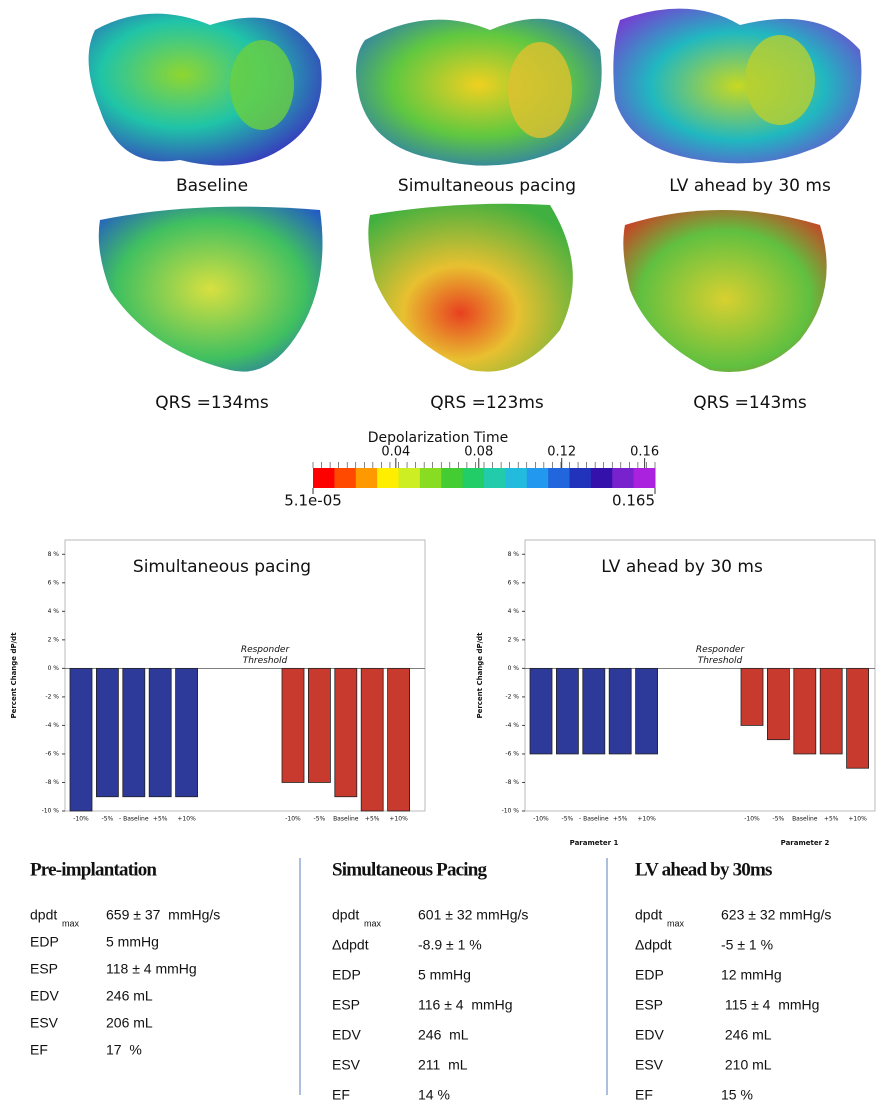  What do you see at coordinates (750, 186) in the screenshot?
I see `panel-label: LV ahead by 30 ms` at bounding box center [750, 186].